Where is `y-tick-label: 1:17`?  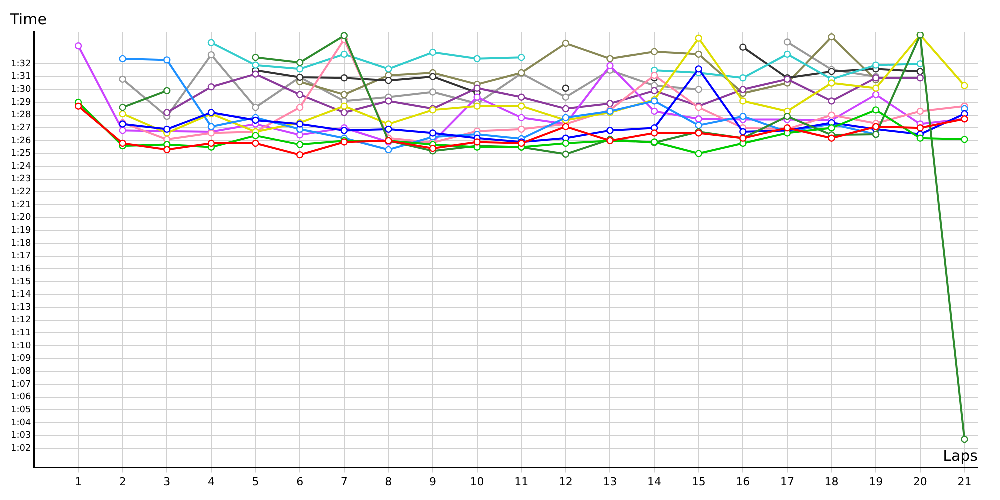
y-tick-label: 1:17 is located at coordinates (21, 257).